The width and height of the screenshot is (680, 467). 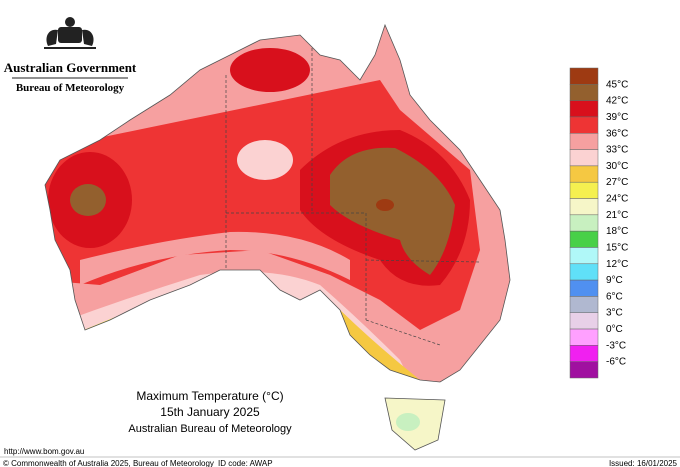 What do you see at coordinates (616, 362) in the screenshot?
I see `legend-label: -6°C` at bounding box center [616, 362].